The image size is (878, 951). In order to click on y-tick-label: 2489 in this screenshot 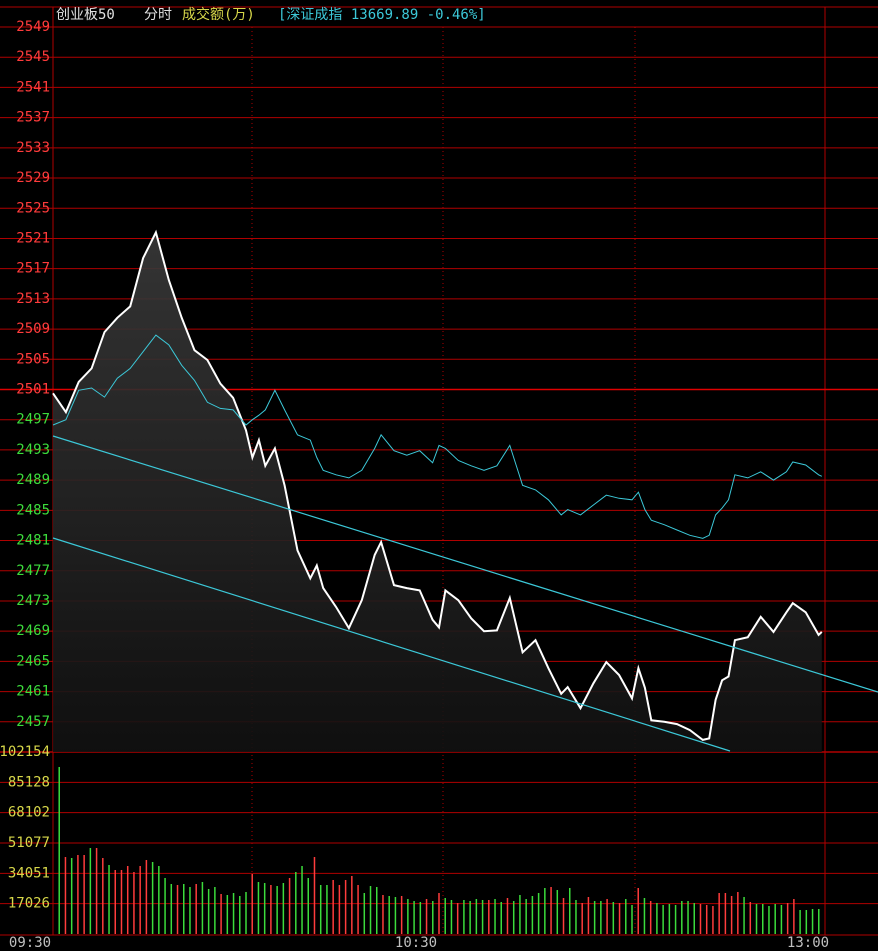, I will do `click(33, 480)`.